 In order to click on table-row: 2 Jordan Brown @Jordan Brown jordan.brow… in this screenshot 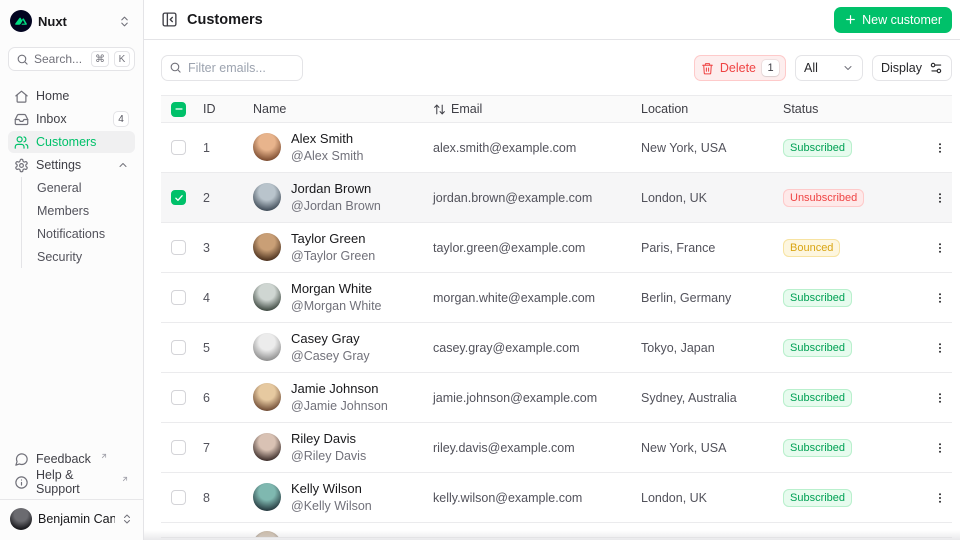, I will do `click(556, 198)`.